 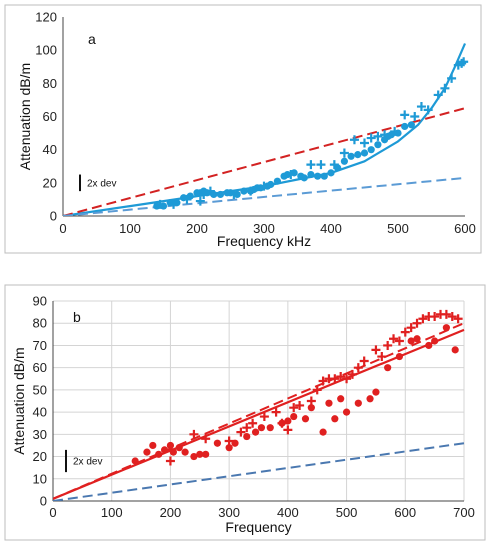 I want to click on y-tick-label: 10, so click(x=40, y=478).